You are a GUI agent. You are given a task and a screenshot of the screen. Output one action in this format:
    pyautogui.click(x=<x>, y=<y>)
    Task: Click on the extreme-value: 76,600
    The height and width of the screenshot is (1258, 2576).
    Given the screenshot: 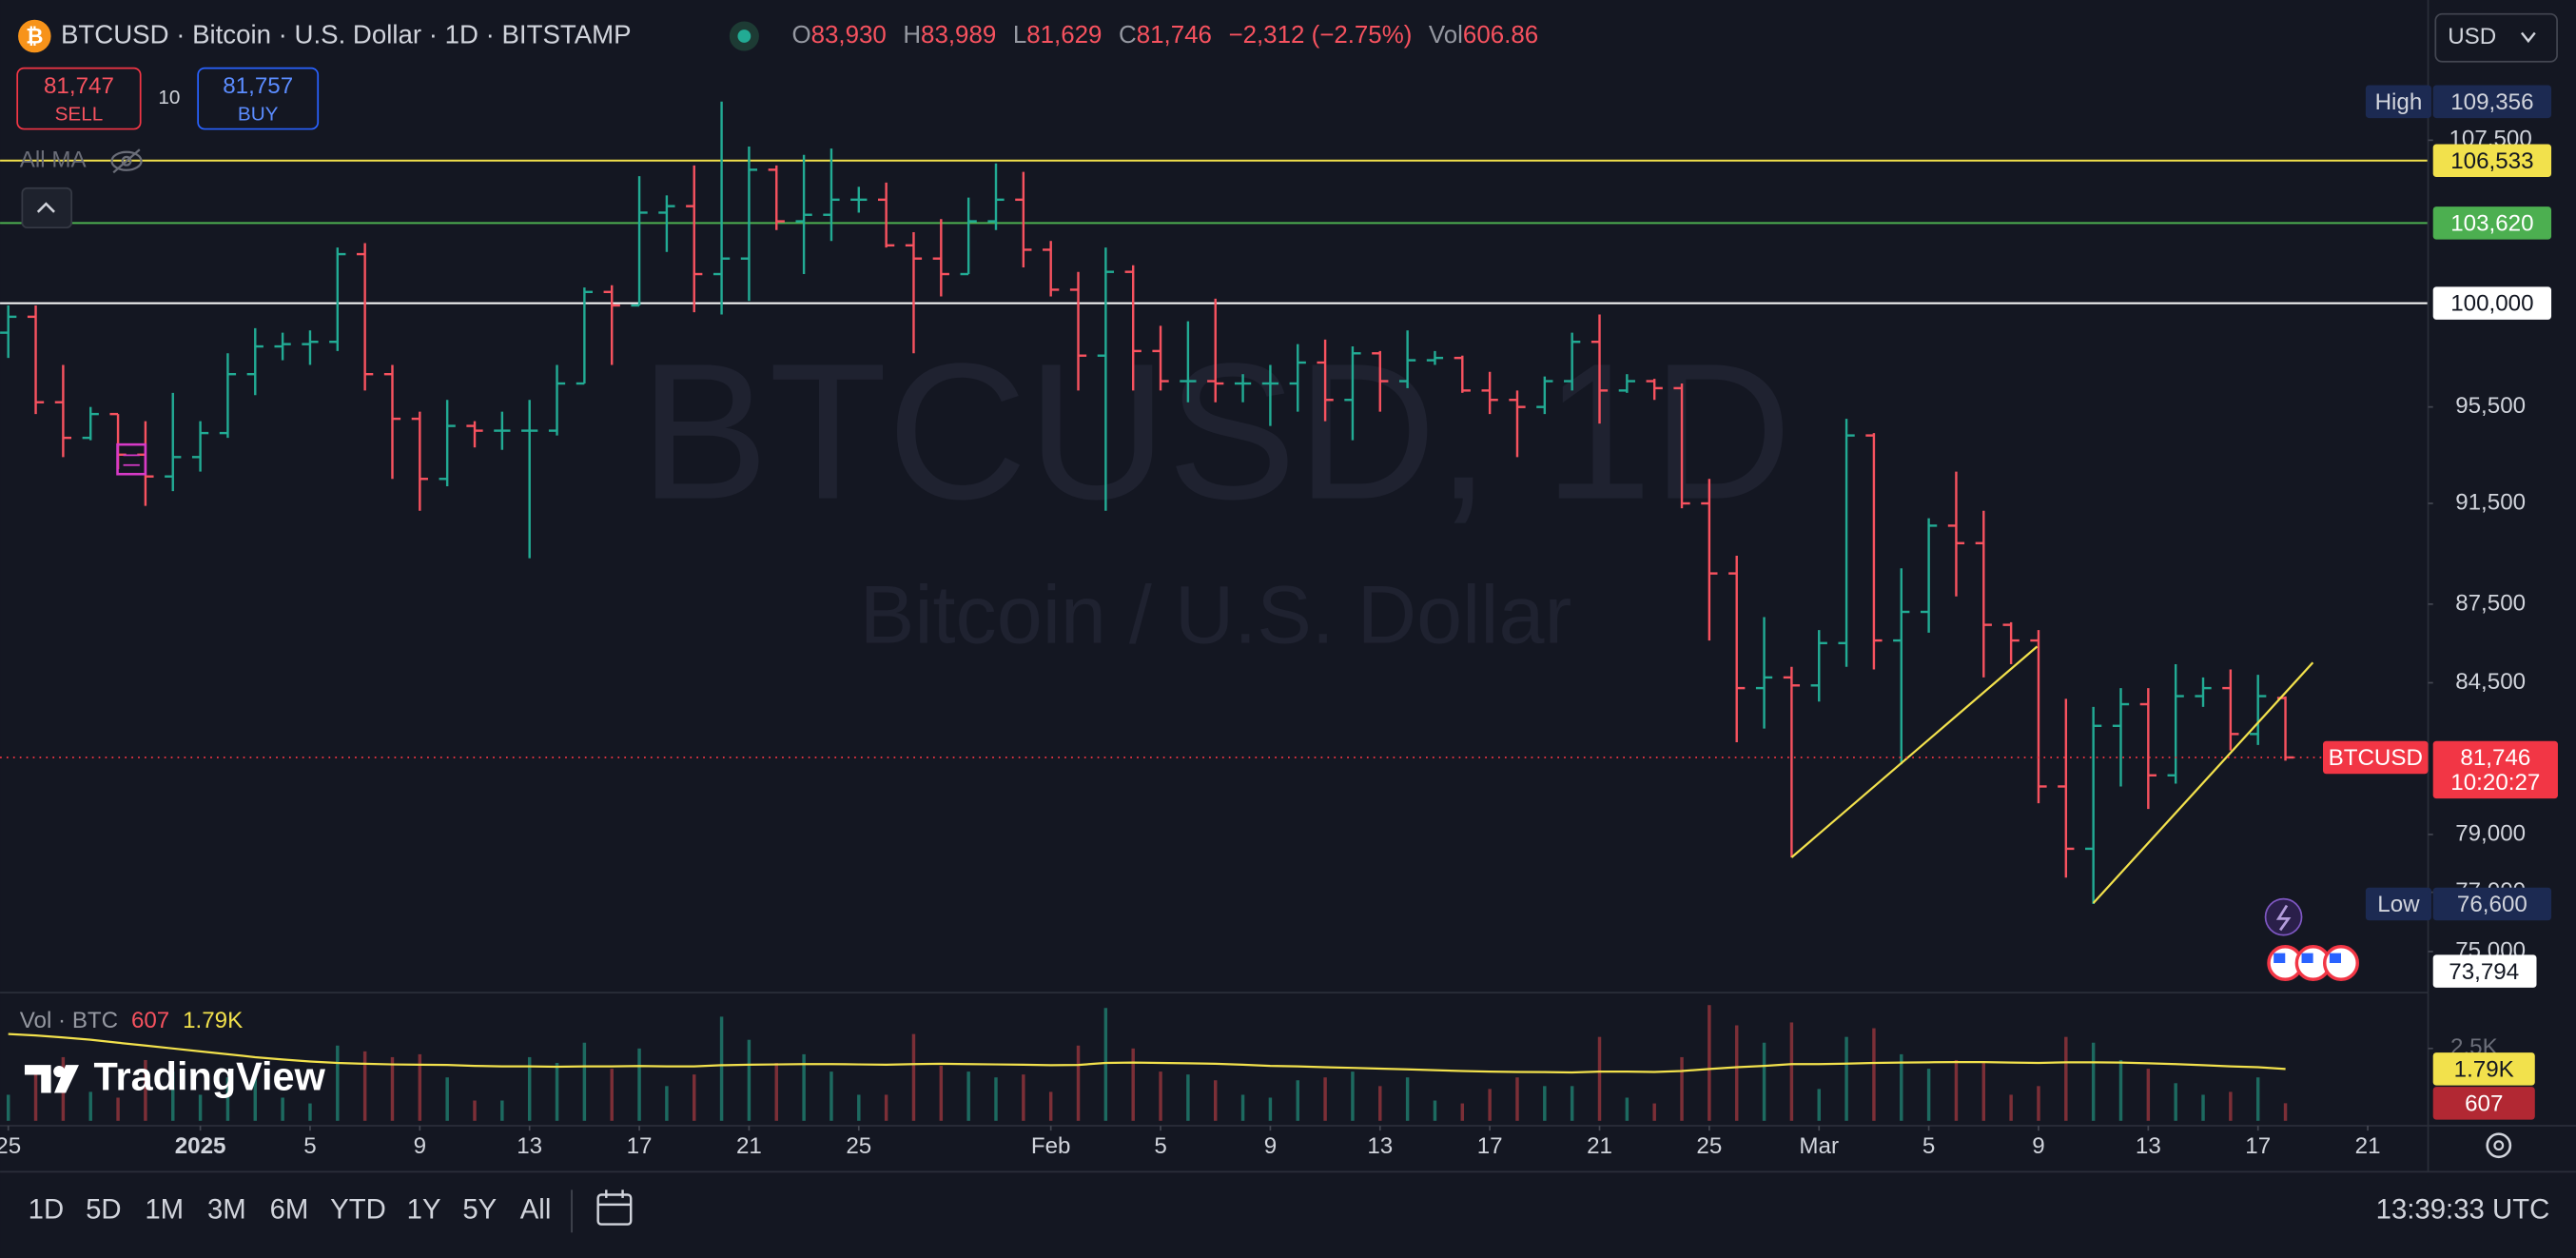 What is the action you would take?
    pyautogui.click(x=2492, y=904)
    